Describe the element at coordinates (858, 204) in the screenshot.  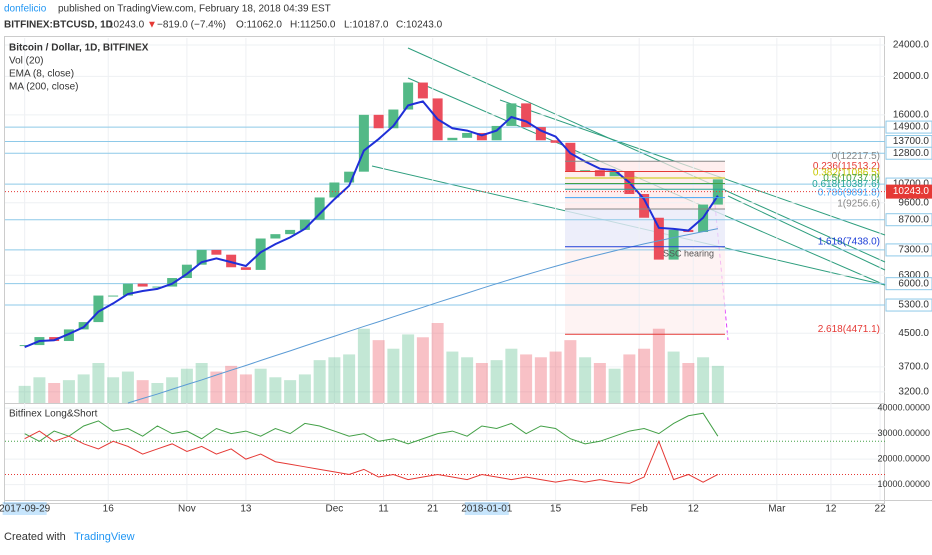
I see `fib-label: 1(9256.6)` at that location.